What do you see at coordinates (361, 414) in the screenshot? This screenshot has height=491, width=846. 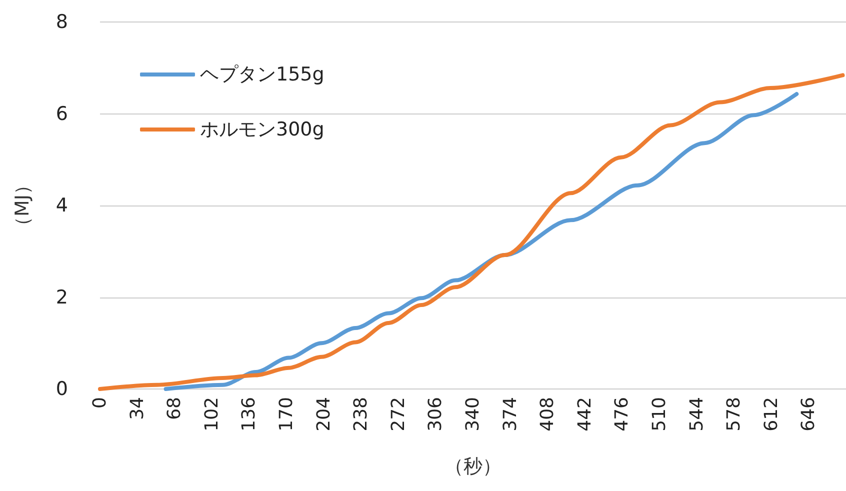 I see `x-tick-label: 238` at bounding box center [361, 414].